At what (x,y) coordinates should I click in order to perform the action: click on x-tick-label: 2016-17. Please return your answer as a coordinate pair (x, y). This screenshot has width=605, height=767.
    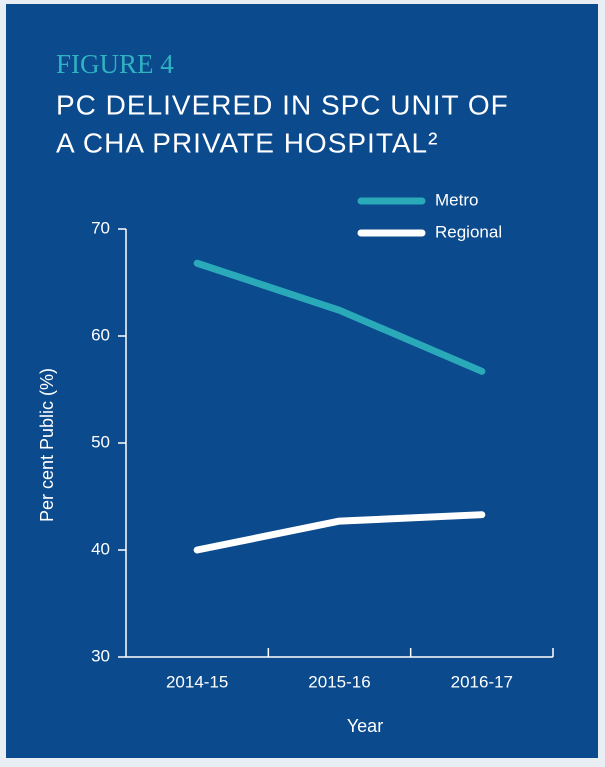
    Looking at the image, I should click on (482, 681).